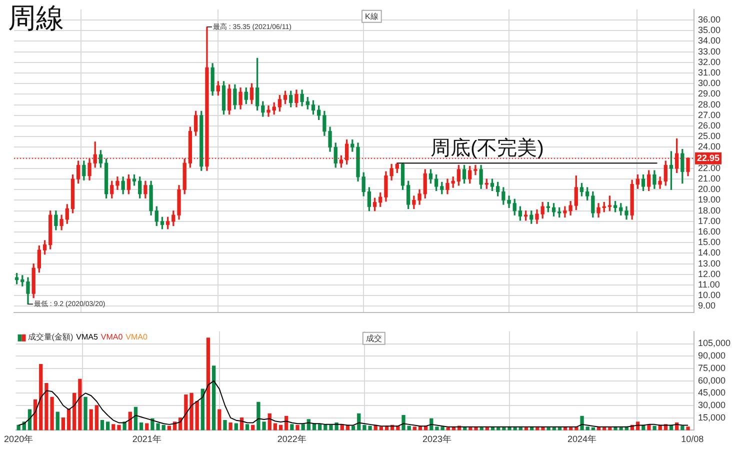  Describe the element at coordinates (709, 221) in the screenshot. I see `y-tick-label: 17.00` at that location.